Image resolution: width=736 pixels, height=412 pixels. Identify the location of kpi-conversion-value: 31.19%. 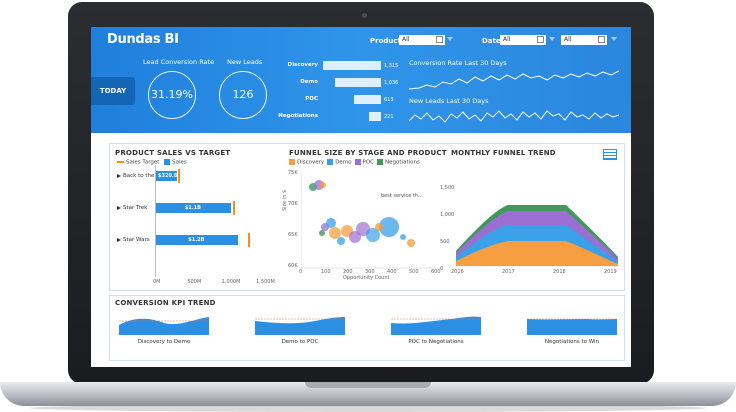
(172, 95).